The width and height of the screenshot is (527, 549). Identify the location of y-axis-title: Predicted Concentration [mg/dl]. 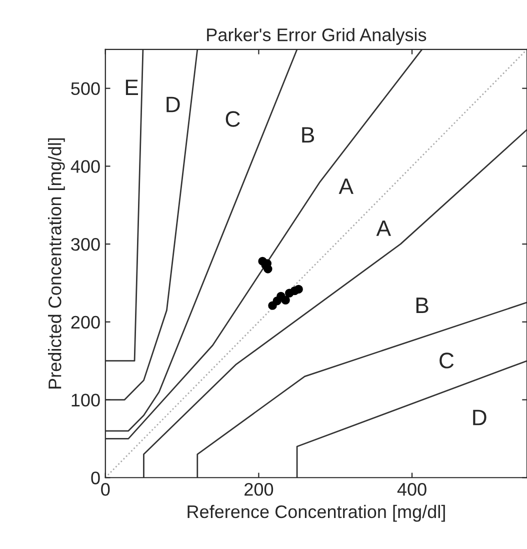
(56, 263).